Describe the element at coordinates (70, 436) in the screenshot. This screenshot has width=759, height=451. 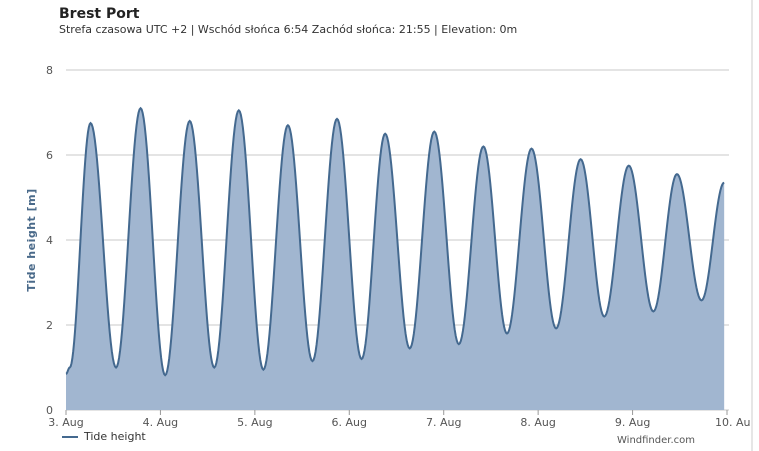
I see `legend-swatch` at that location.